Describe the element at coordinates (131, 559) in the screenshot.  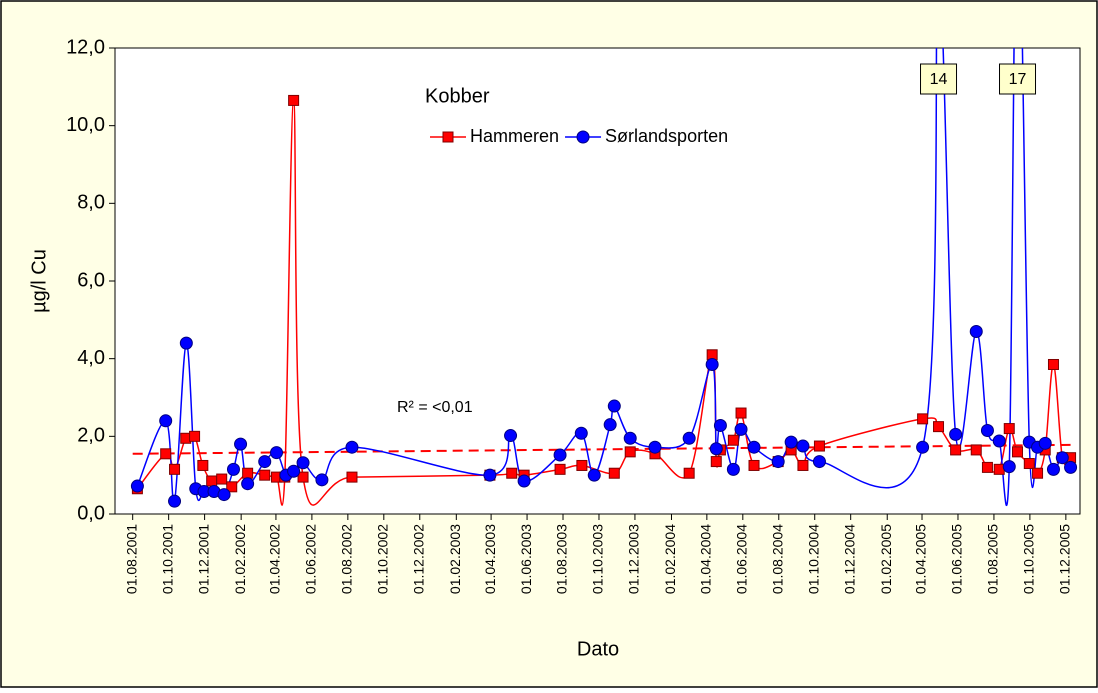
I see `x-tick-label: 01.08.2001` at that location.